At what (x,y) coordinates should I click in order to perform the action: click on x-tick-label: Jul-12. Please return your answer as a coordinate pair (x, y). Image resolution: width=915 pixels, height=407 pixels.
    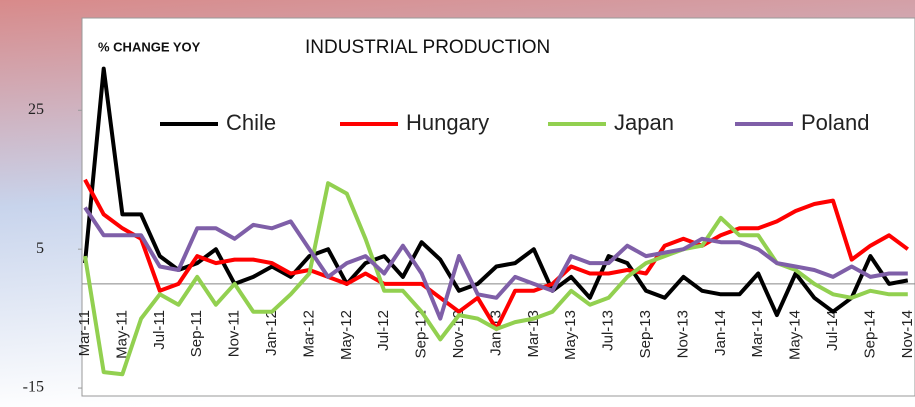
    Looking at the image, I should click on (383, 330).